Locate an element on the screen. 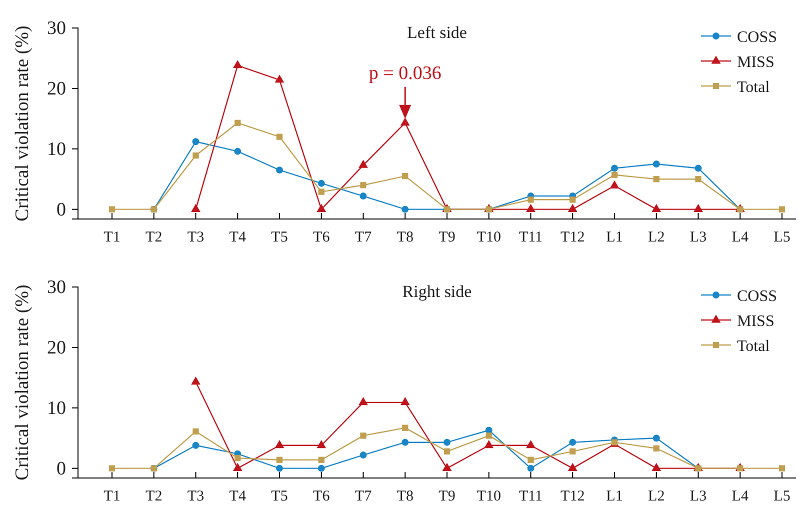  chart-title: Left side is located at coordinates (437, 32).